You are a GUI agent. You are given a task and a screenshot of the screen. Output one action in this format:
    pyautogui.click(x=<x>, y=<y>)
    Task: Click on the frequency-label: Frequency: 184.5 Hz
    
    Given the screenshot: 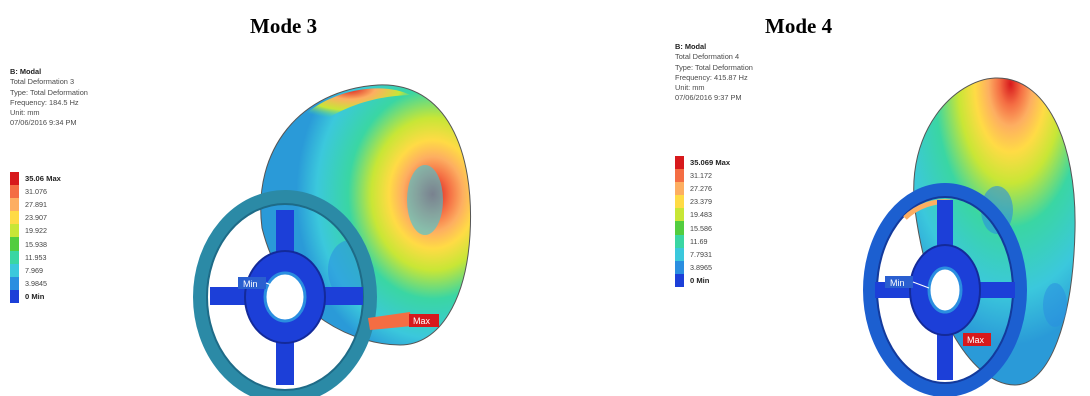 What is the action you would take?
    pyautogui.click(x=44, y=102)
    